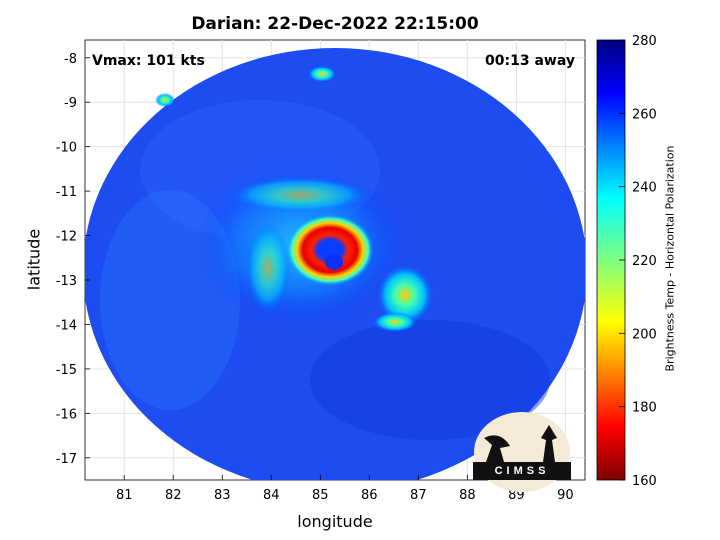 The height and width of the screenshot is (540, 720). What do you see at coordinates (530, 61) in the screenshot?
I see `time-offset-label: 00:13 away` at bounding box center [530, 61].